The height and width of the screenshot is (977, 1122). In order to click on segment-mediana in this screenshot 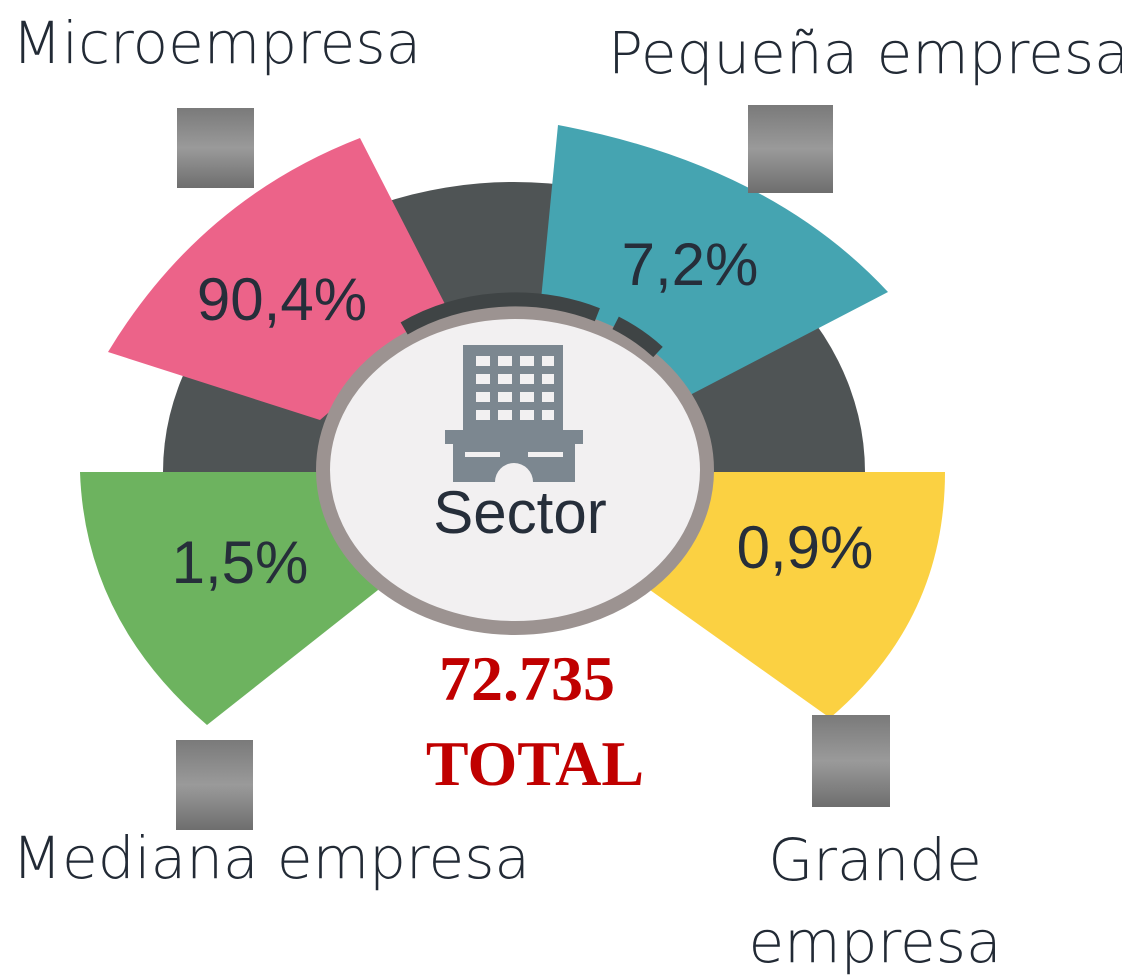, I will do `click(229, 598)`.